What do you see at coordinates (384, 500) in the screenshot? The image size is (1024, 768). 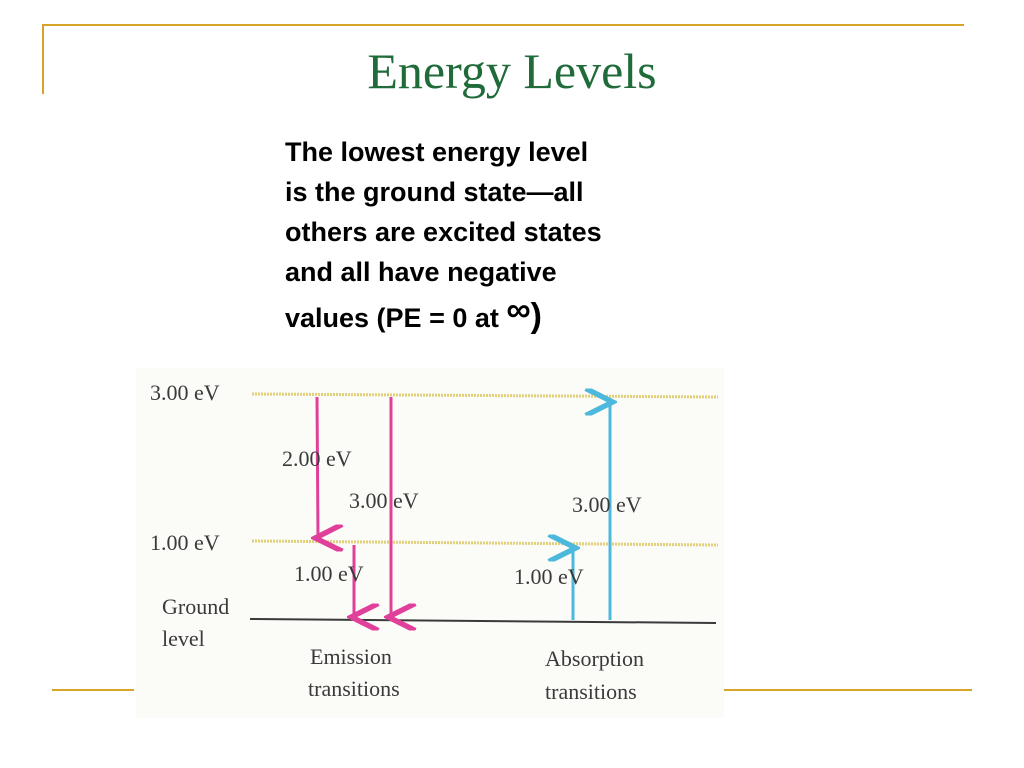 I see `emission-label-3ev: 3.00 eV` at bounding box center [384, 500].